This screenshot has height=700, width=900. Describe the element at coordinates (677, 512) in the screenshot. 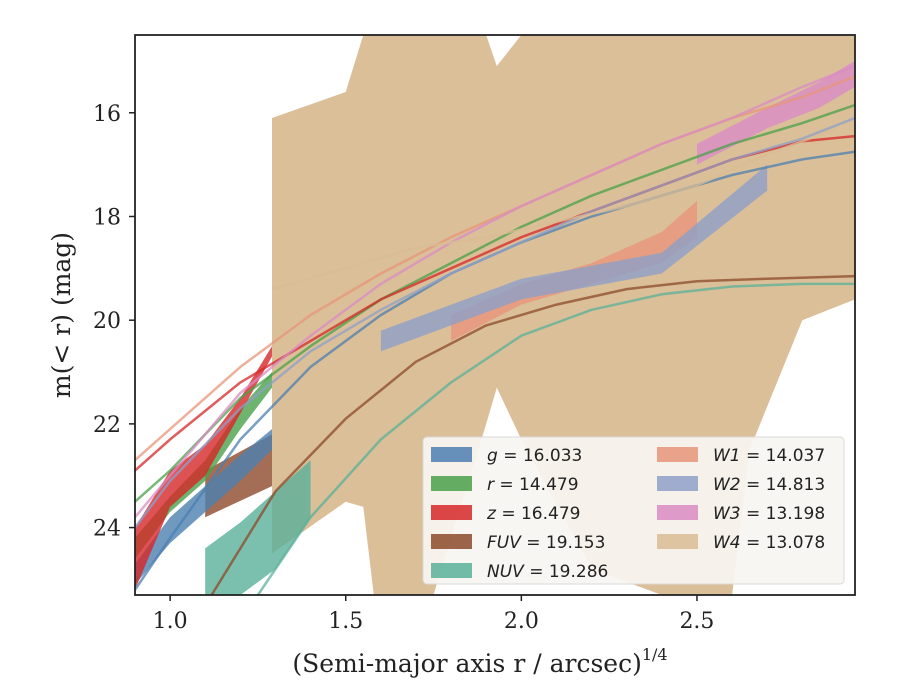

I see `legend-swatch-w3` at that location.